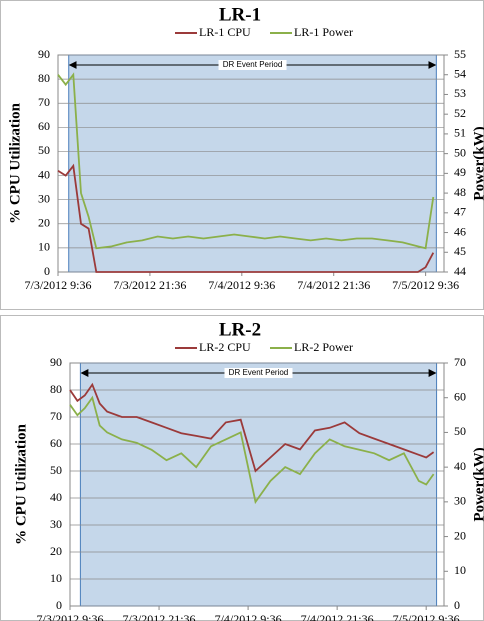 The width and height of the screenshot is (484, 621). I want to click on y2-tick-label: 46, so click(460, 231).